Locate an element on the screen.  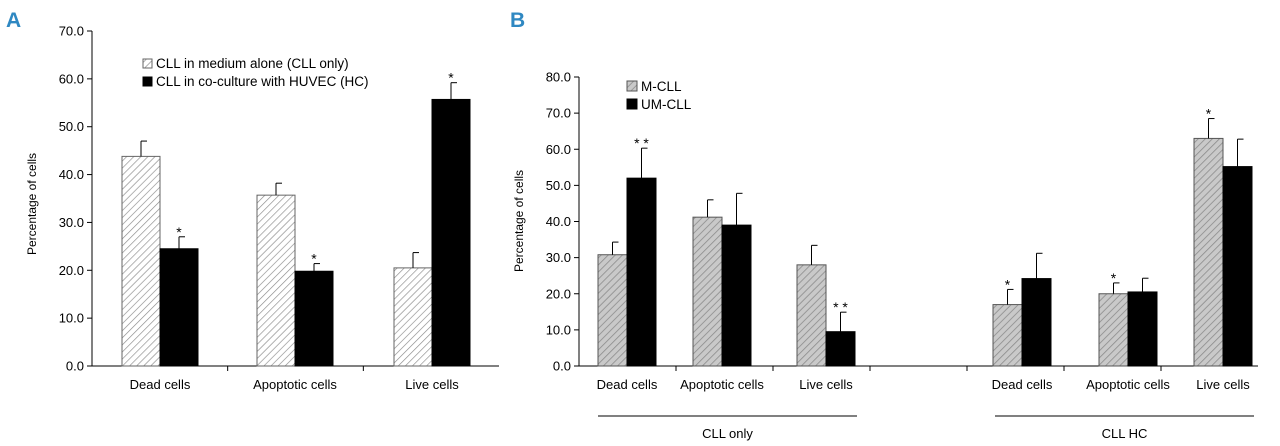
chart-a-ytick-label: 20.0 is located at coordinates (71, 270).